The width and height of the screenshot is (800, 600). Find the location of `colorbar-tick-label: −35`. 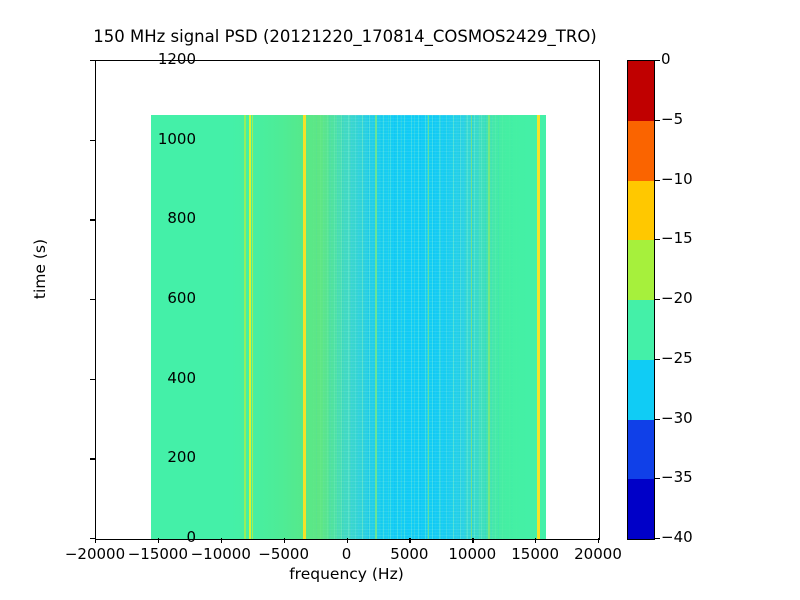

colorbar-tick-label: −35 is located at coordinates (677, 477).